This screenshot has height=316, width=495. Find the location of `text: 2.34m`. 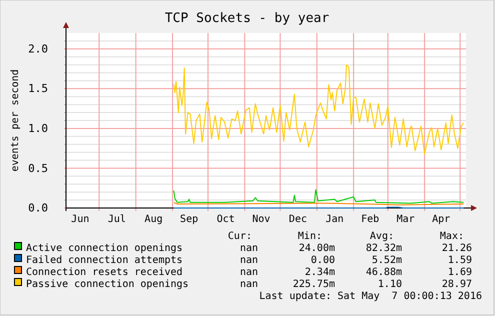

text: 2.34m is located at coordinates (319, 272).